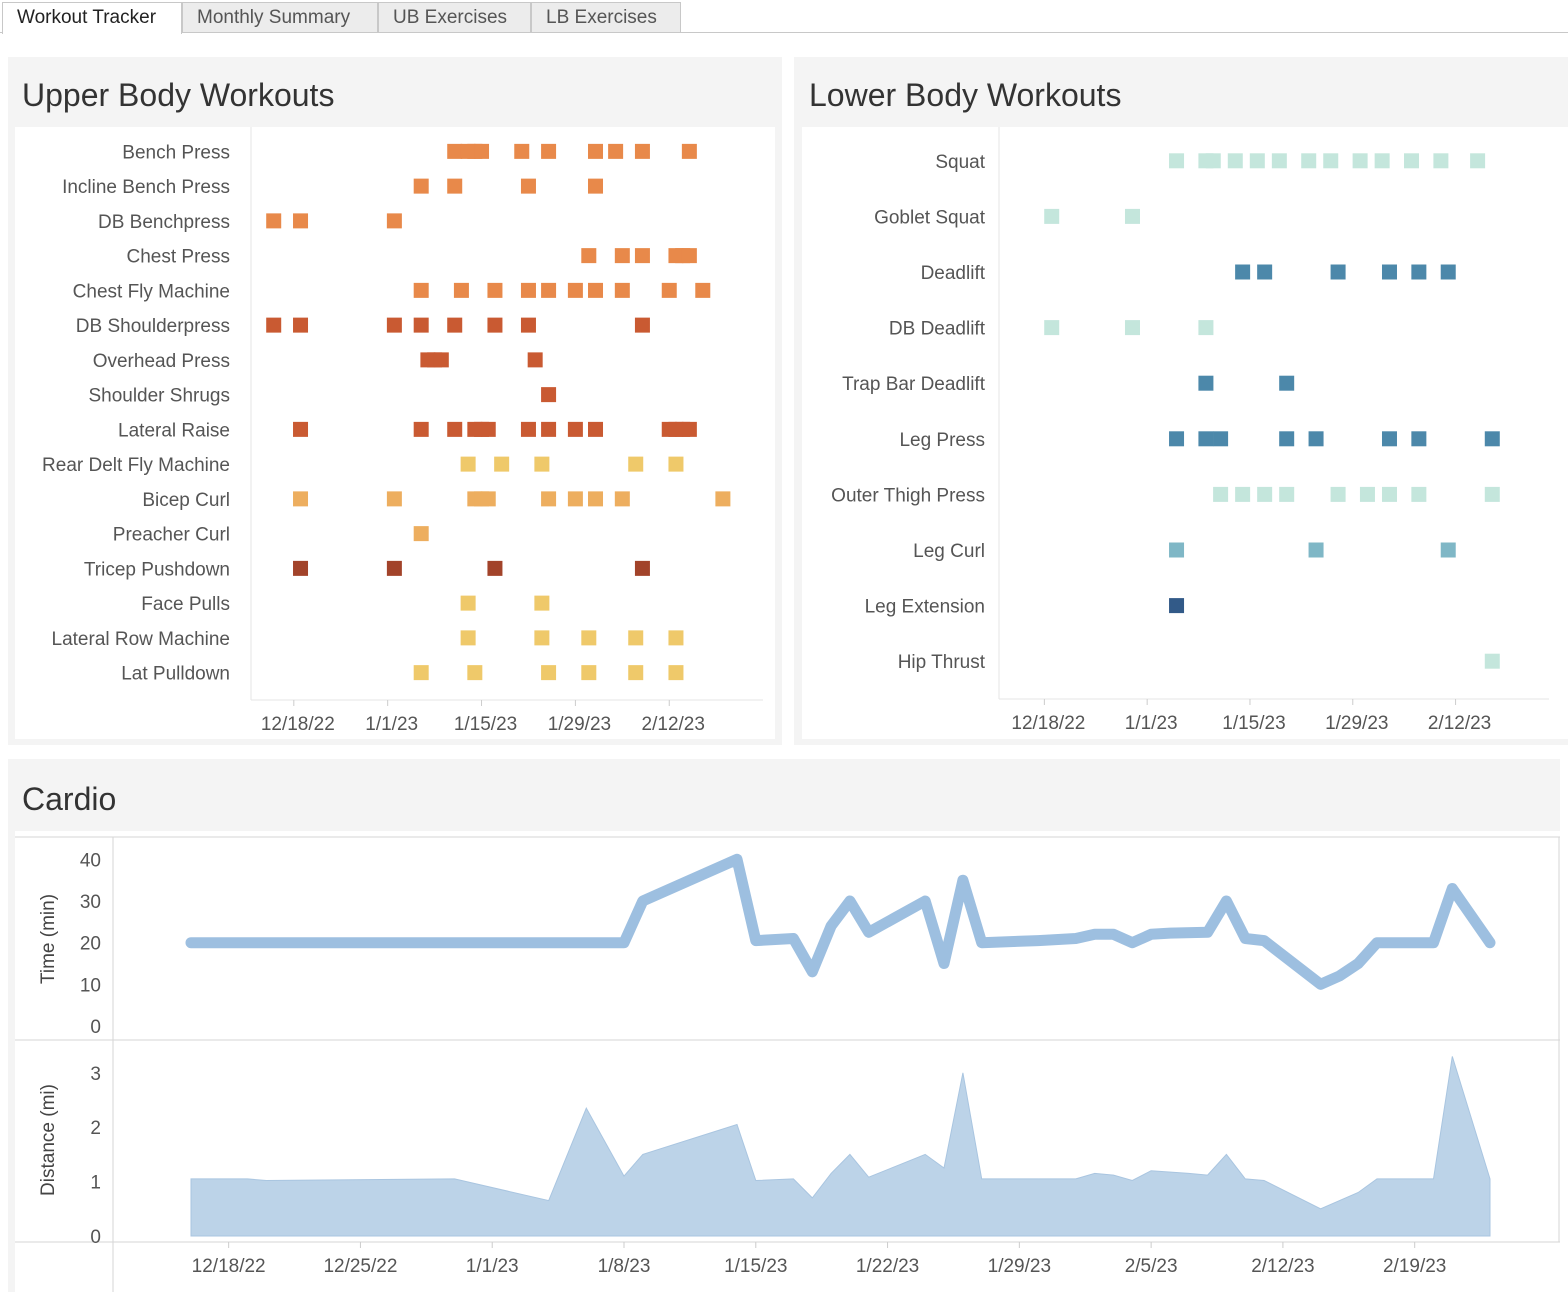 This screenshot has width=1568, height=1297. I want to click on time-y-tick-label: 40, so click(90, 860).